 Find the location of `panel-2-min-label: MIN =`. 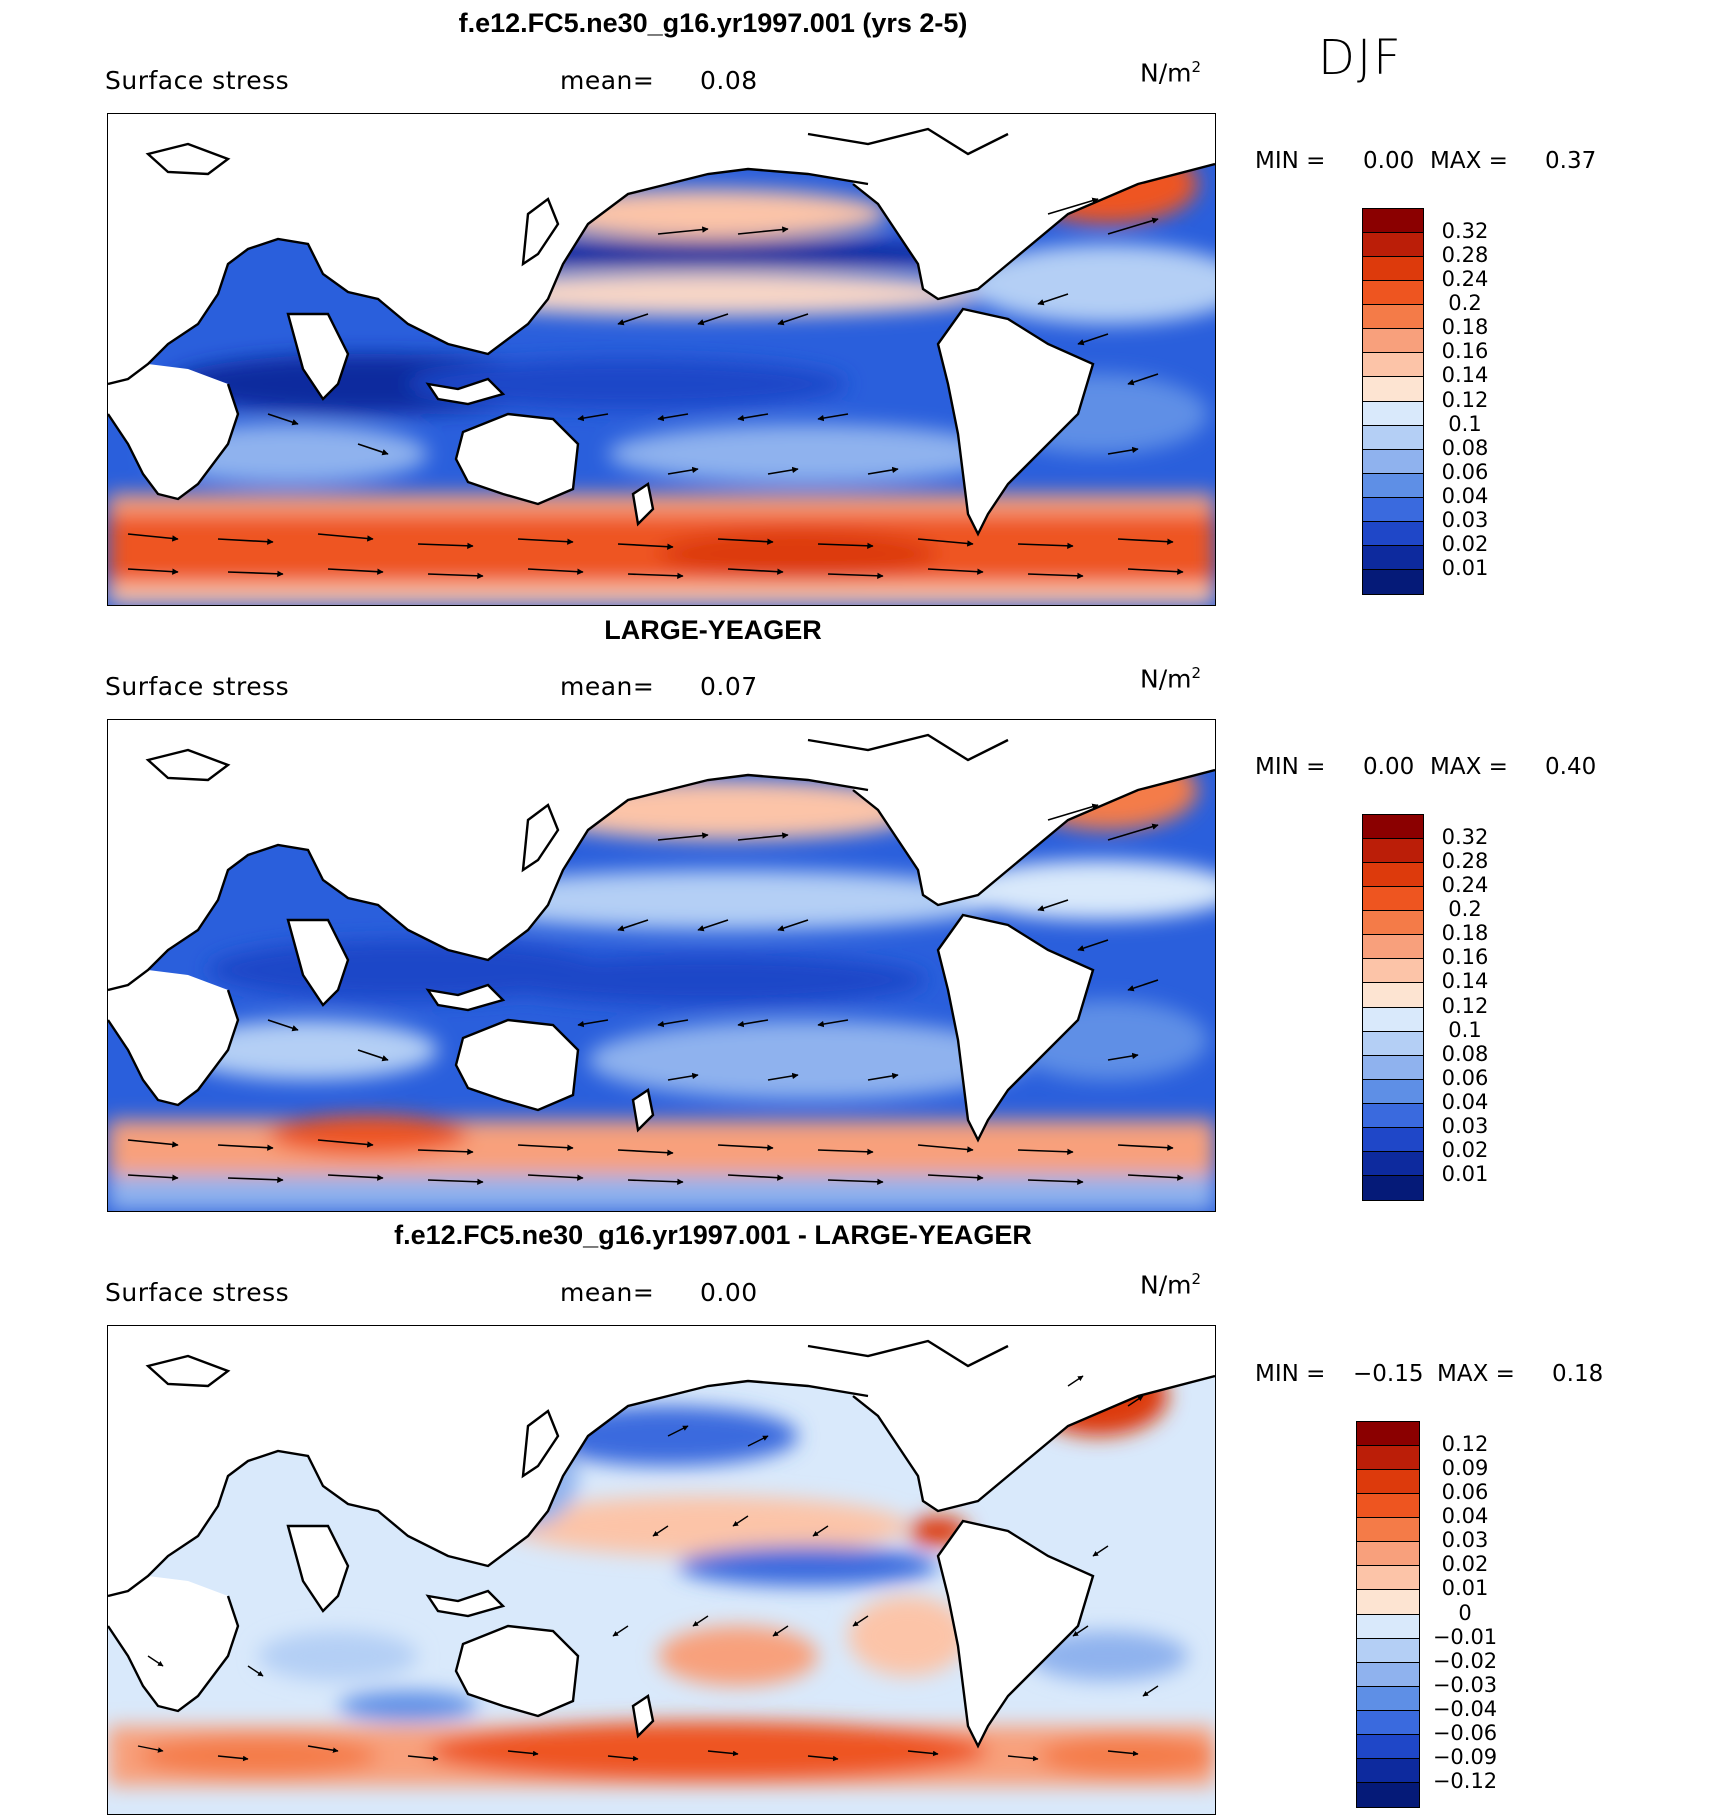

panel-2-min-label: MIN = is located at coordinates (1290, 767).